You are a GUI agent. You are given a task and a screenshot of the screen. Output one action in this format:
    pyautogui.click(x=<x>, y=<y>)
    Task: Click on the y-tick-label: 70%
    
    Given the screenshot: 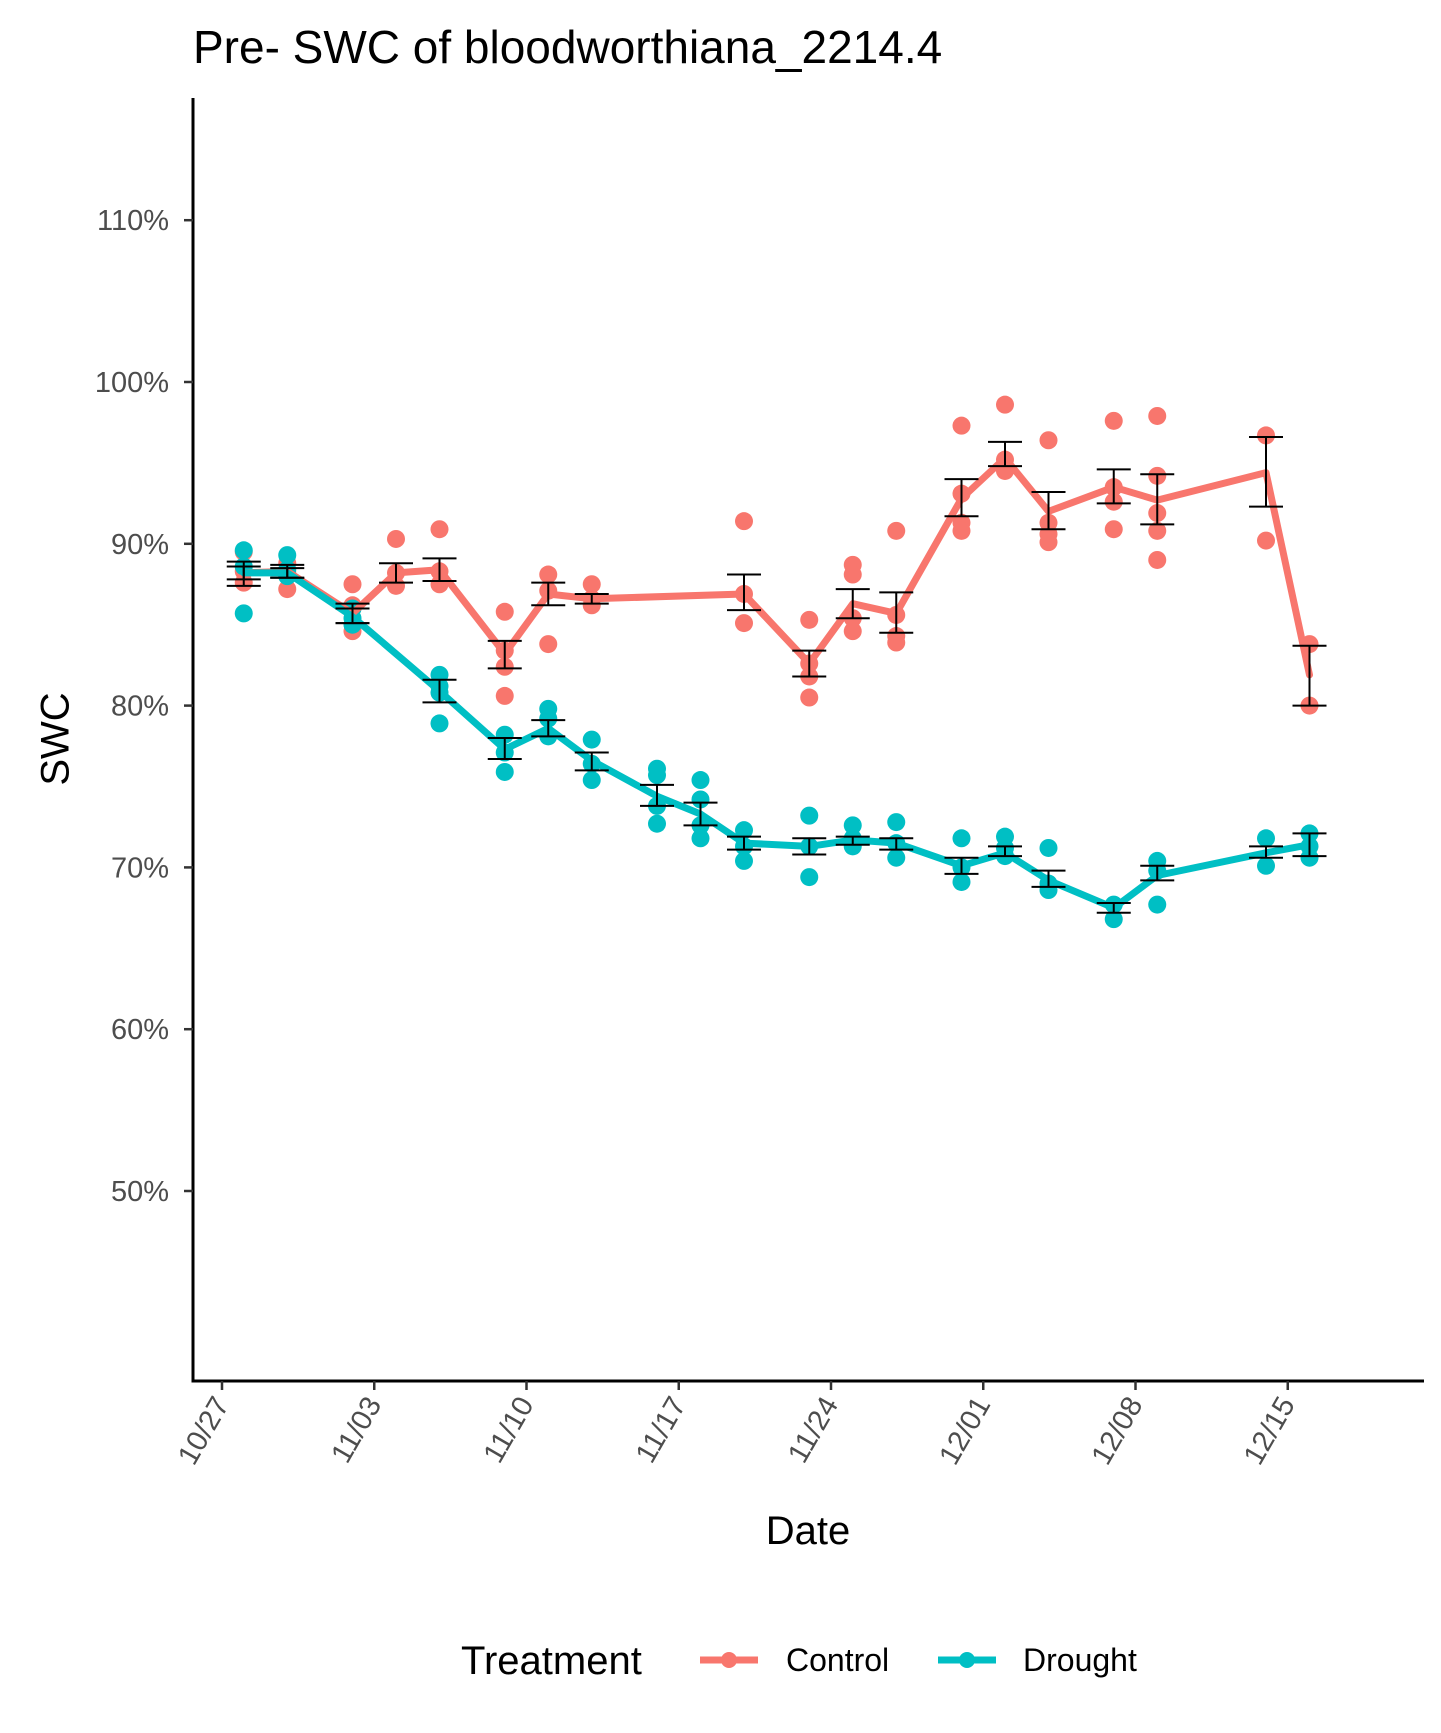 What is the action you would take?
    pyautogui.click(x=140, y=868)
    